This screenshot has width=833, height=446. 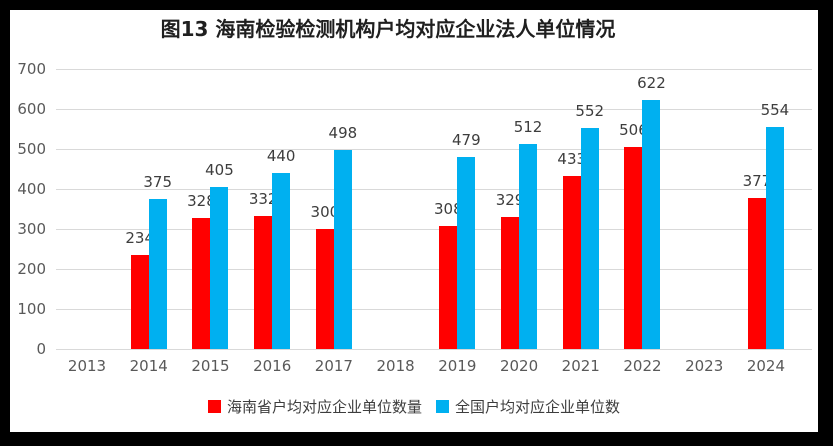 What do you see at coordinates (342, 249) in the screenshot?
I see `bar-national-2017` at bounding box center [342, 249].